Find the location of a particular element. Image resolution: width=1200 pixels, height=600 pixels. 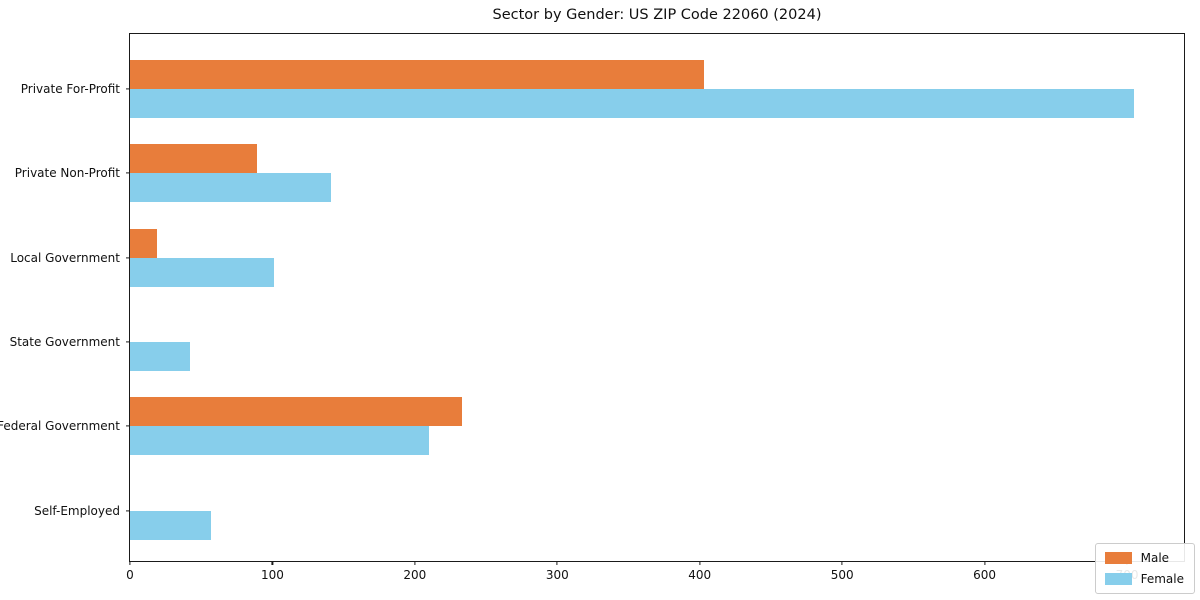

x-axis-label-600: 600 is located at coordinates (985, 575).